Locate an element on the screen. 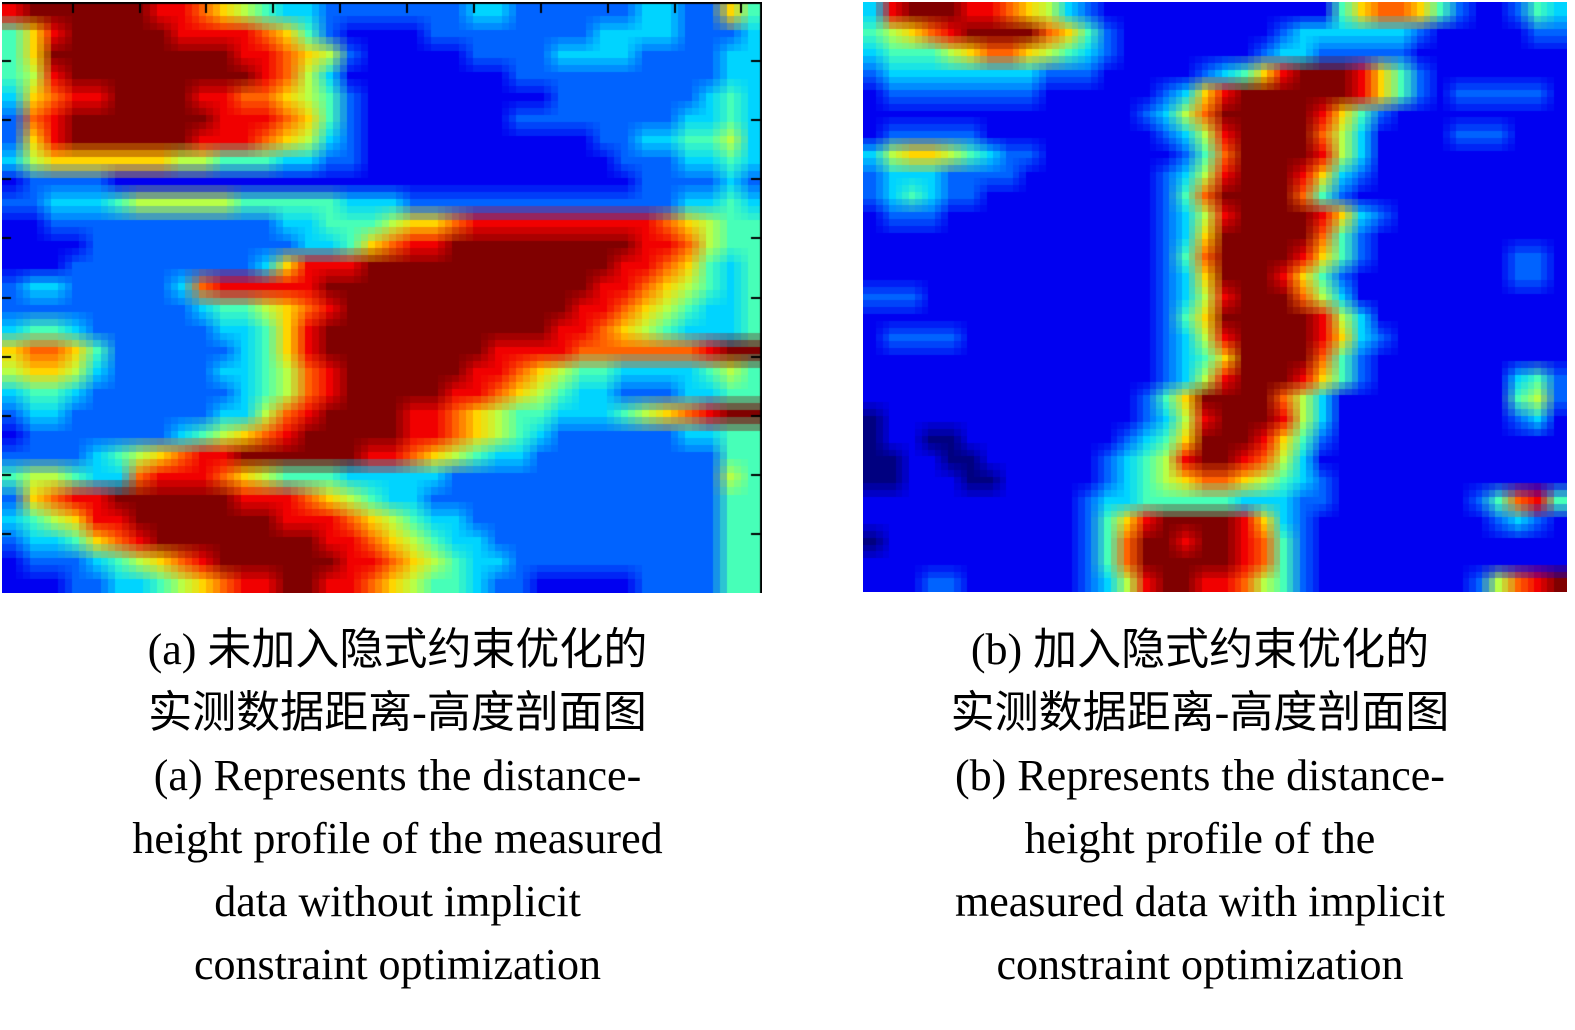  caption-b-line-4: height profile of the is located at coordinates (1200, 838).